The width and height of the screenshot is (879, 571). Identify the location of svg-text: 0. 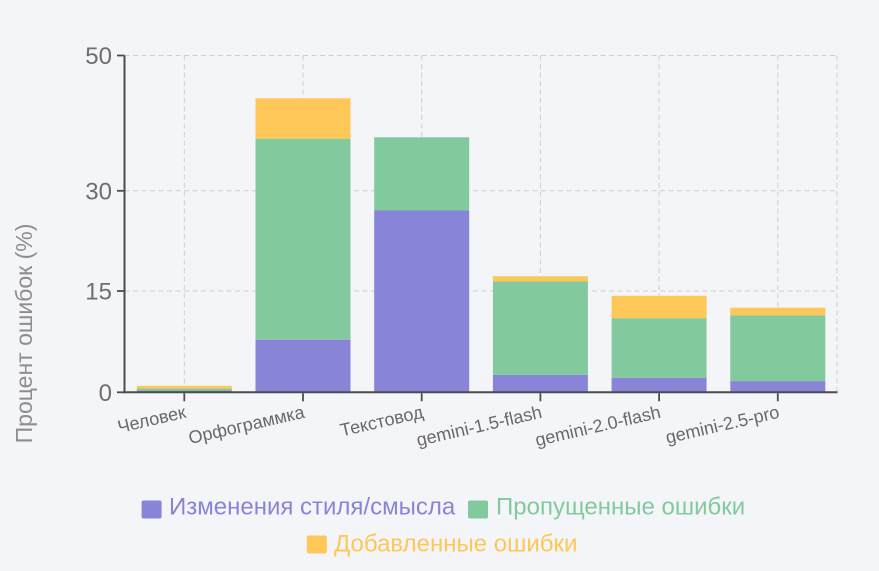
(105, 393).